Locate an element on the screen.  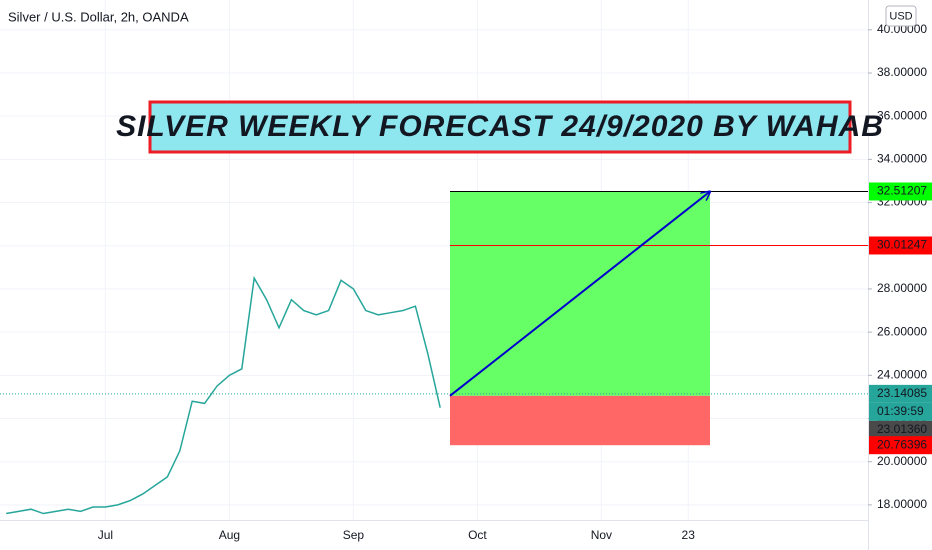
y-tick-label: 18.00000 is located at coordinates (902, 504).